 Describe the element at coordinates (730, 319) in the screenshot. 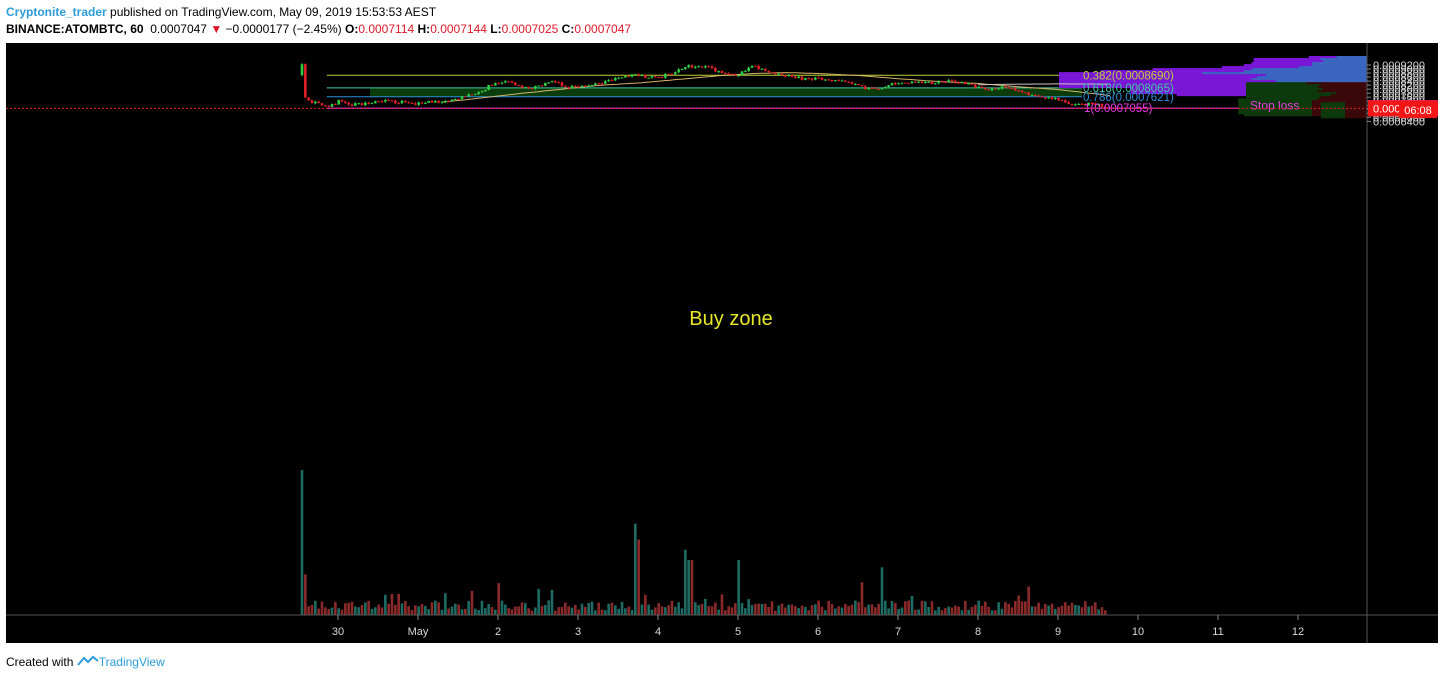

I see `buy-zone-label: Buy zone` at that location.